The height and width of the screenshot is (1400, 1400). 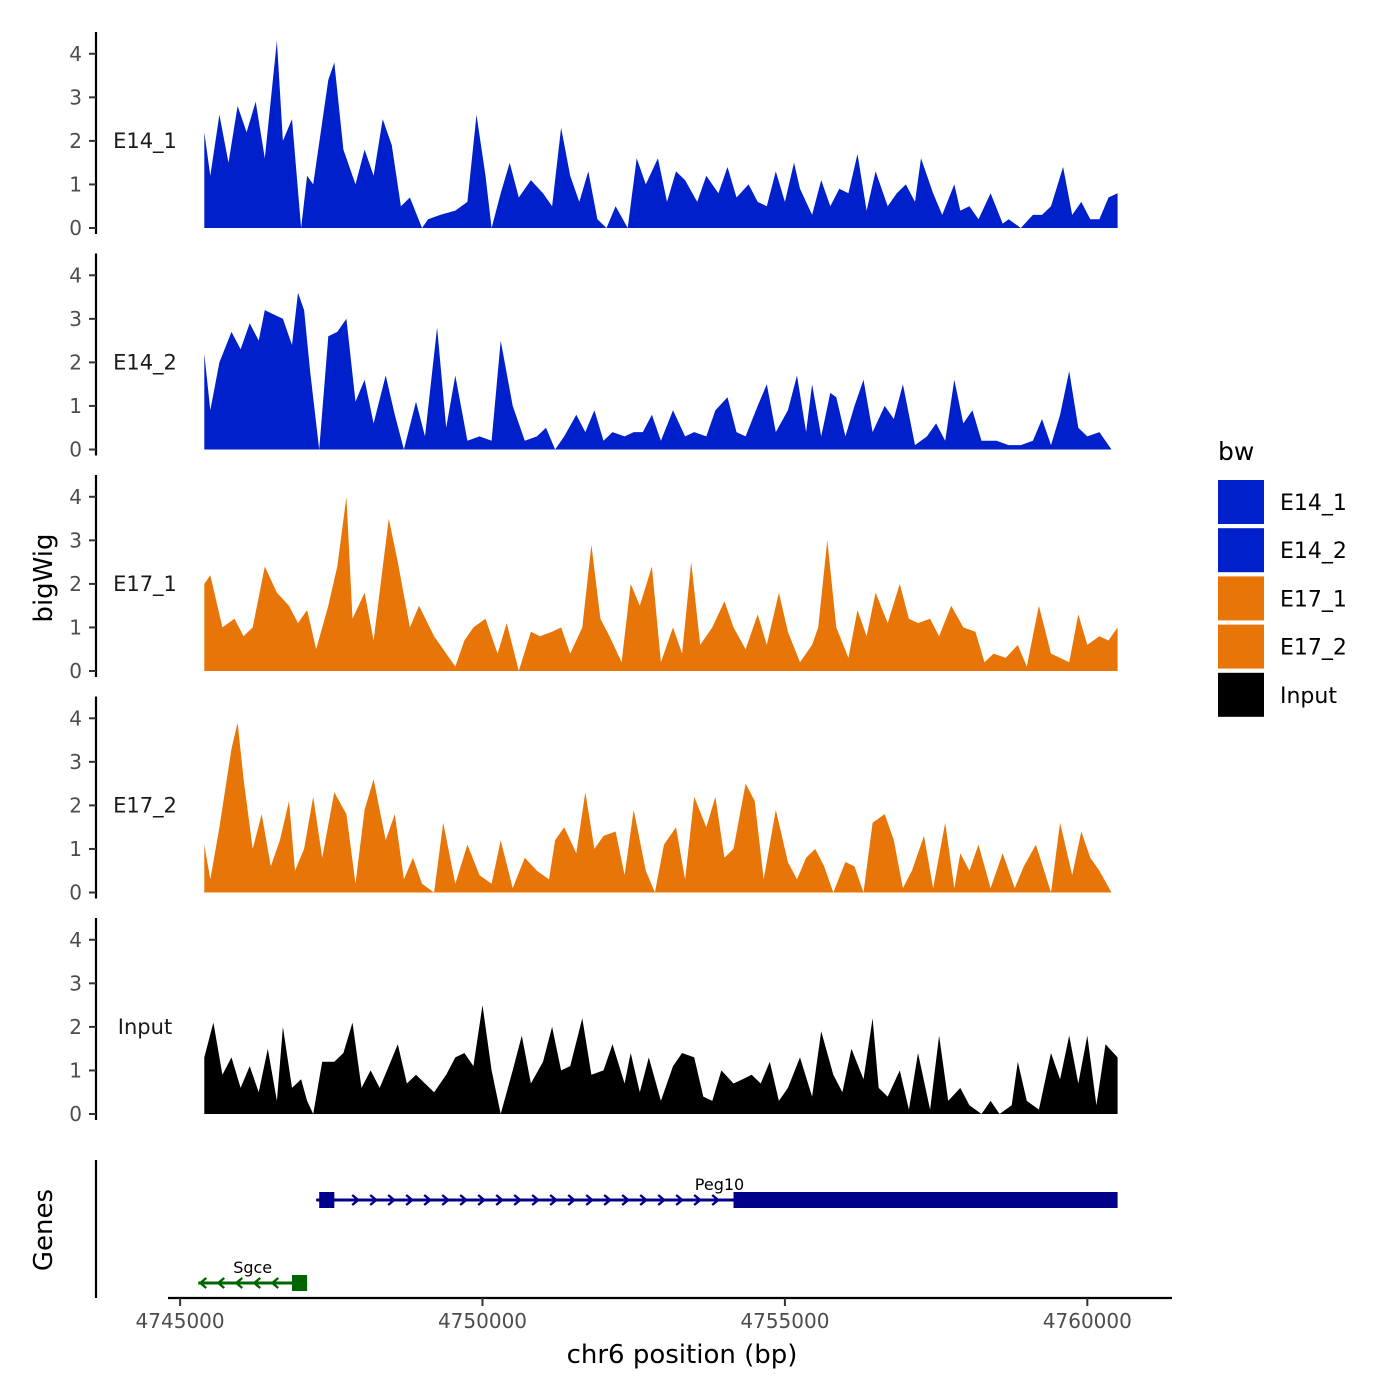 What do you see at coordinates (1313, 503) in the screenshot?
I see `legend-label: E14_1` at bounding box center [1313, 503].